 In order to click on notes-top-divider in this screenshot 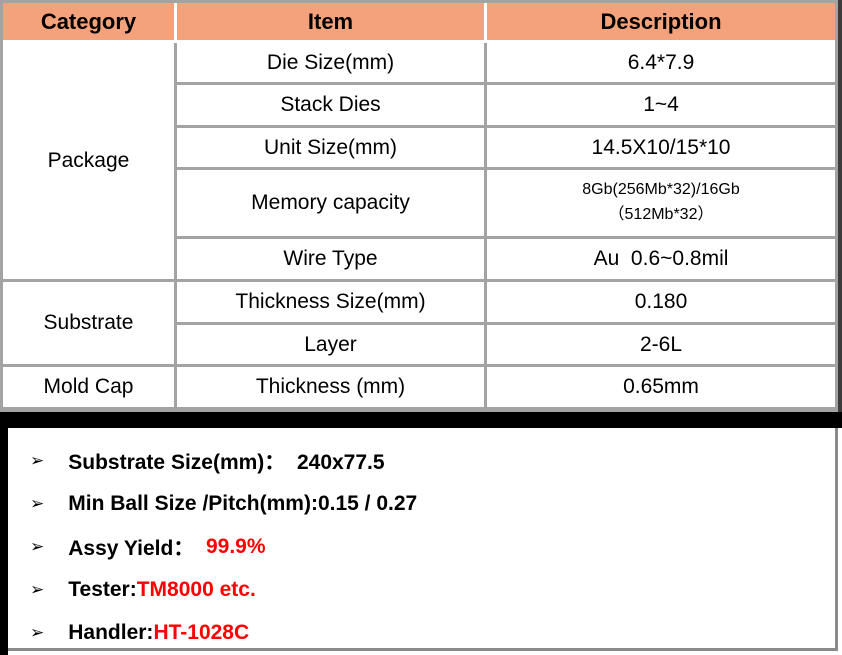, I will do `click(421, 420)`.